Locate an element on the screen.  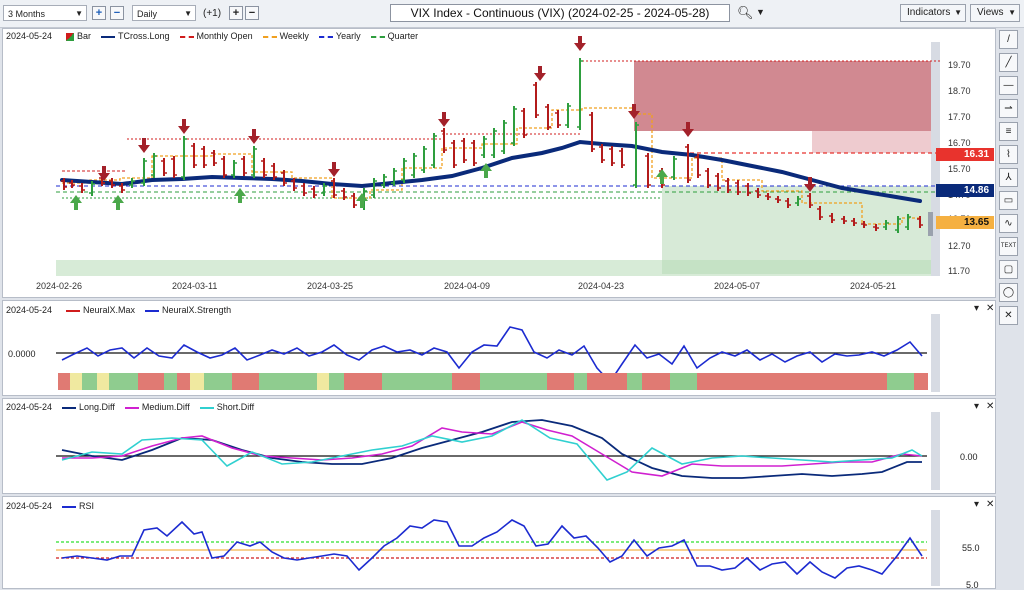
legend-item: RSI is located at coordinates (78, 506).